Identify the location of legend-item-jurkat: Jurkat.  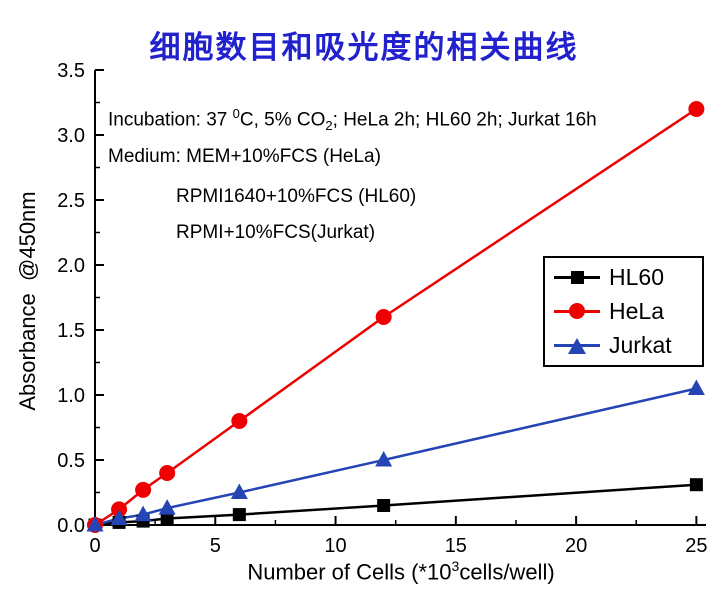
(623, 346).